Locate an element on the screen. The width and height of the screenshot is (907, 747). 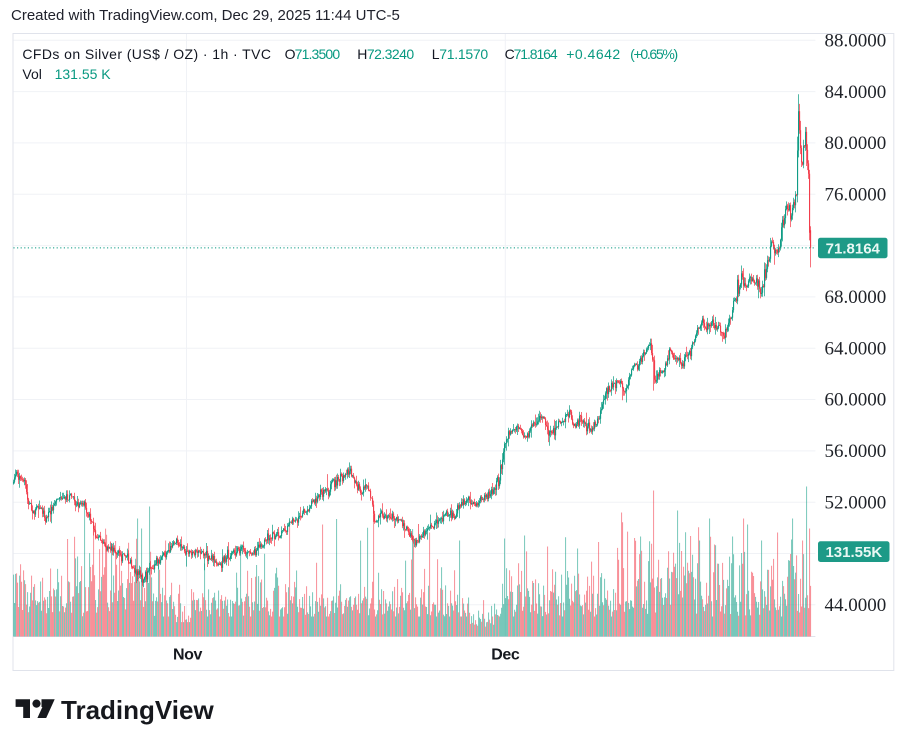
svg-text: 88.0000 is located at coordinates (856, 41).